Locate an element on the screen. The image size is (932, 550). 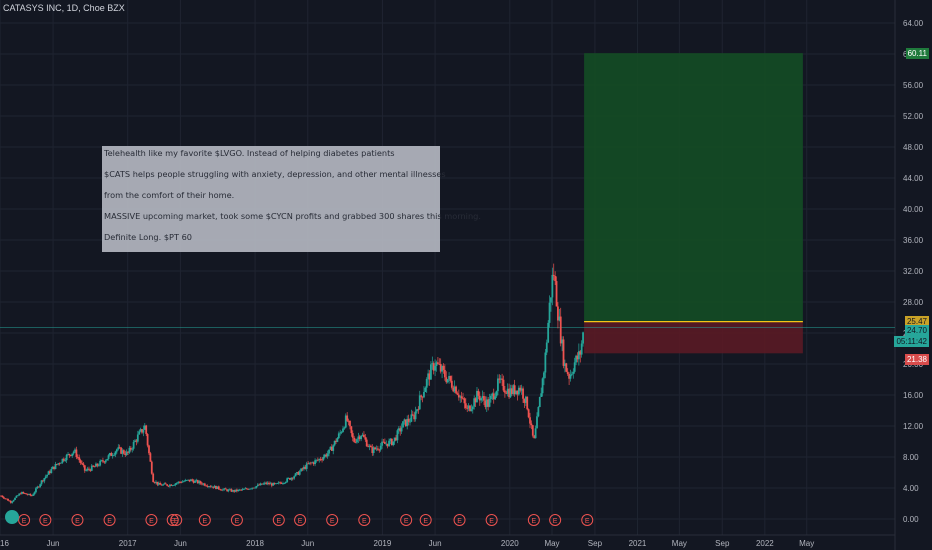
x-tick-label: Jun is located at coordinates (307, 543).